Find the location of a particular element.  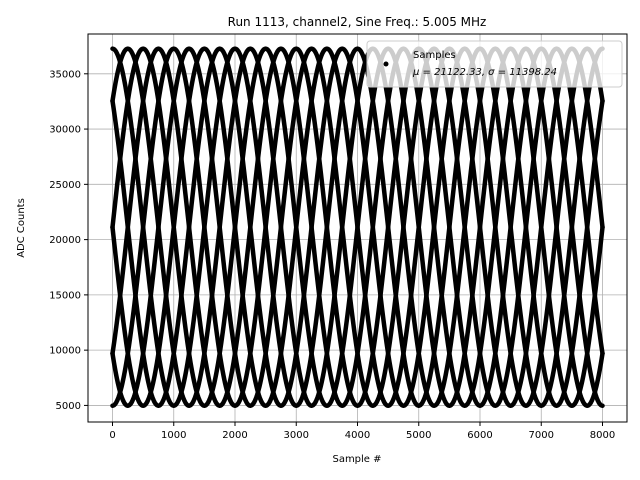

y-axis-label: ADC Counts is located at coordinates (21, 228).